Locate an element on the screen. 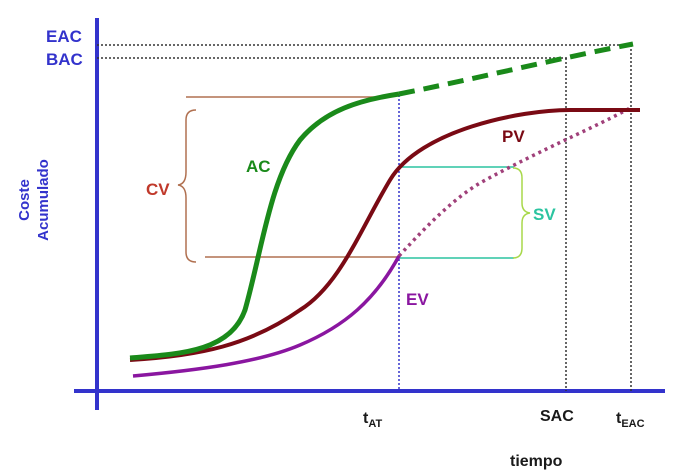  t-eac-label: tEAC is located at coordinates (630, 420).